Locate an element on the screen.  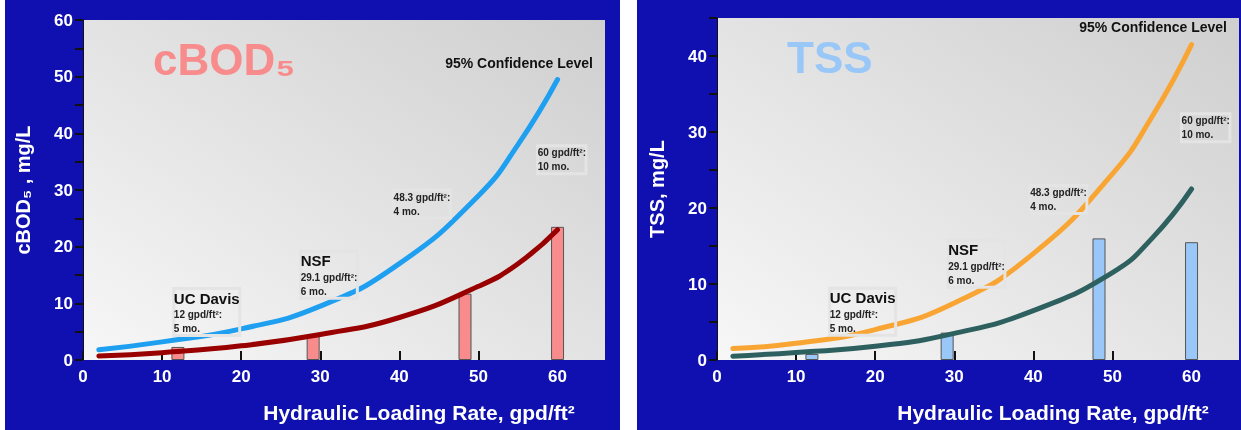
y-tick-label: 60 is located at coordinates (63, 20).